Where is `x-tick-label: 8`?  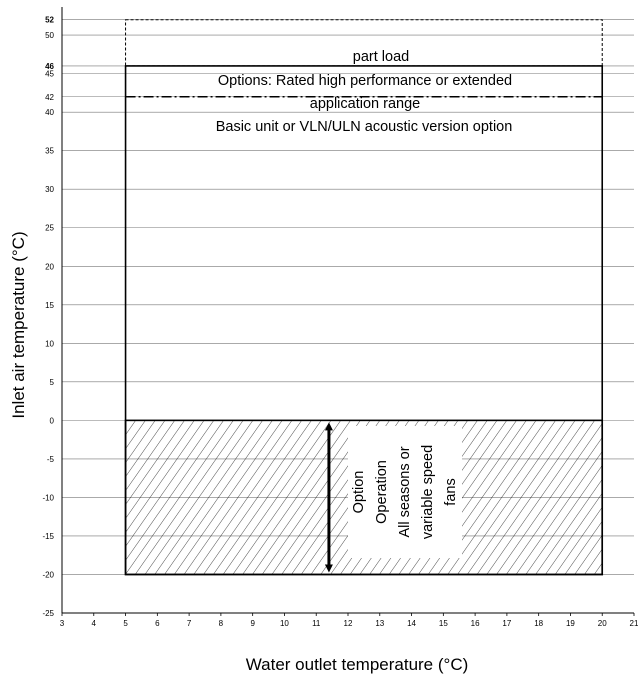 x-tick-label: 8 is located at coordinates (221, 623).